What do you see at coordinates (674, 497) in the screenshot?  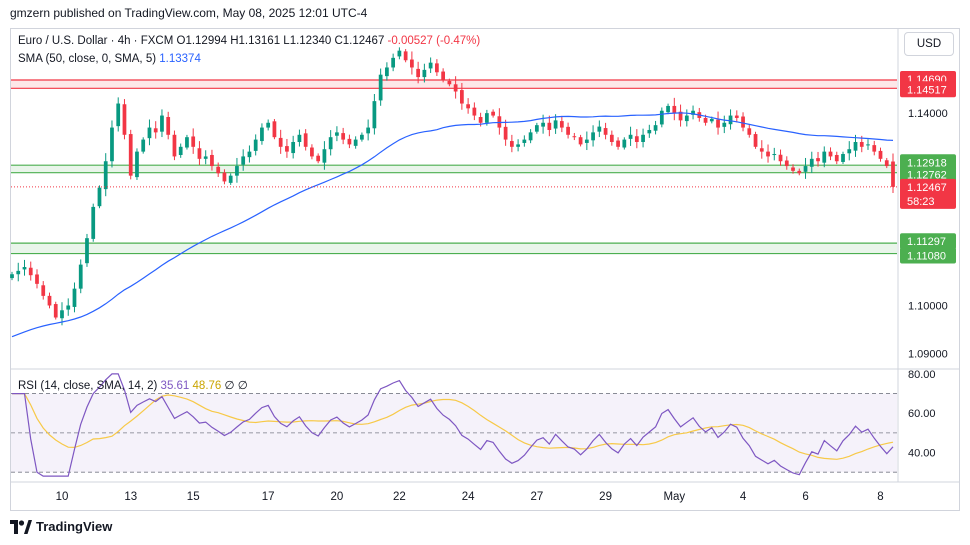 I see `time-tick-label: May` at bounding box center [674, 497].